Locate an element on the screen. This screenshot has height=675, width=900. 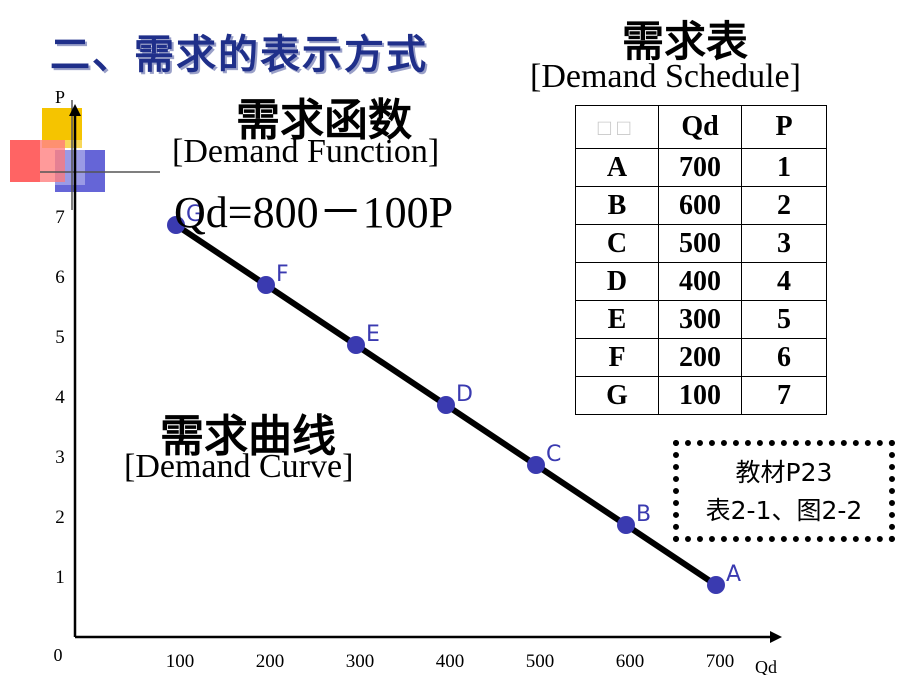
note-line-2: 表2-1、图2-2 is located at coordinates (784, 510).